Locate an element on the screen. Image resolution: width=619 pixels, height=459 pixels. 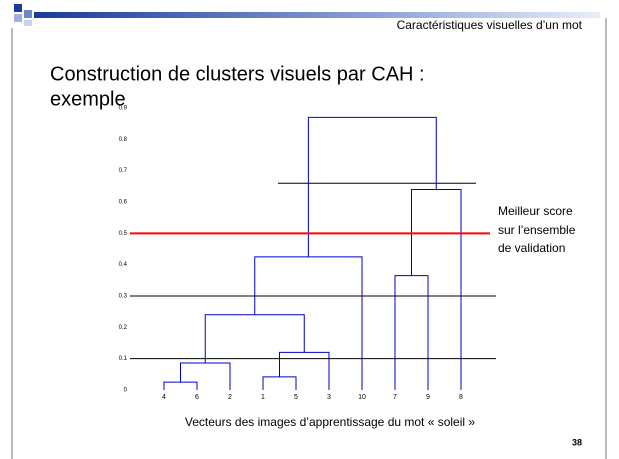
y-tick-label: 0.8 is located at coordinates (123, 140).